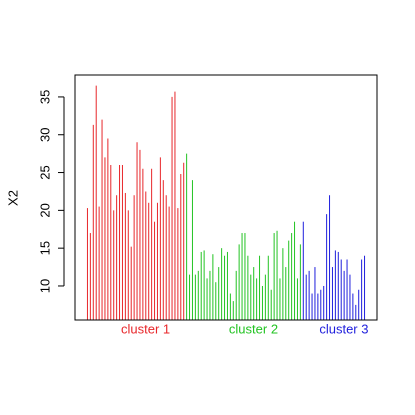 The width and height of the screenshot is (415, 415). What do you see at coordinates (145, 328) in the screenshot?
I see `legend-label: cluster 1` at bounding box center [145, 328].